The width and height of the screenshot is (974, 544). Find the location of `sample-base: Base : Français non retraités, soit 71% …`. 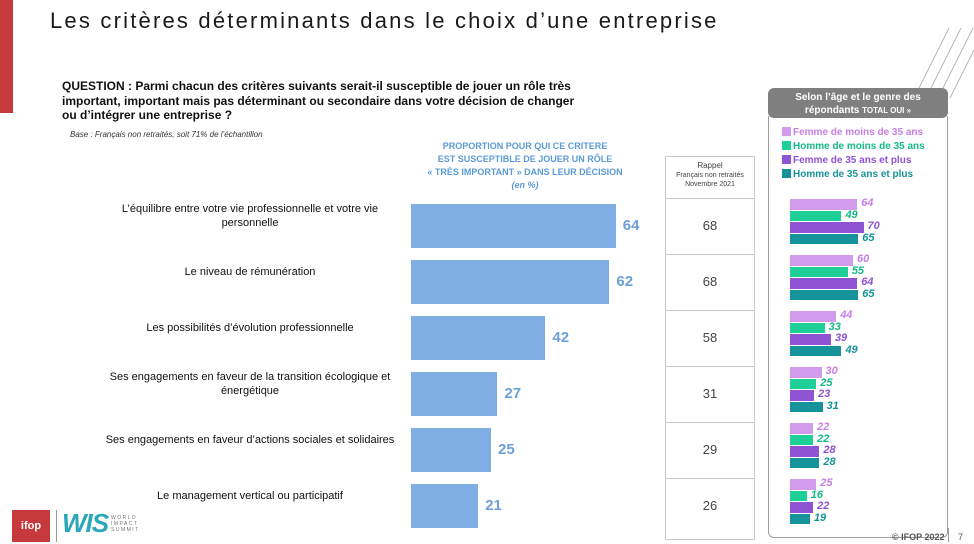

sample-base: Base : Français non retraités, soit 71% … is located at coordinates (166, 134).